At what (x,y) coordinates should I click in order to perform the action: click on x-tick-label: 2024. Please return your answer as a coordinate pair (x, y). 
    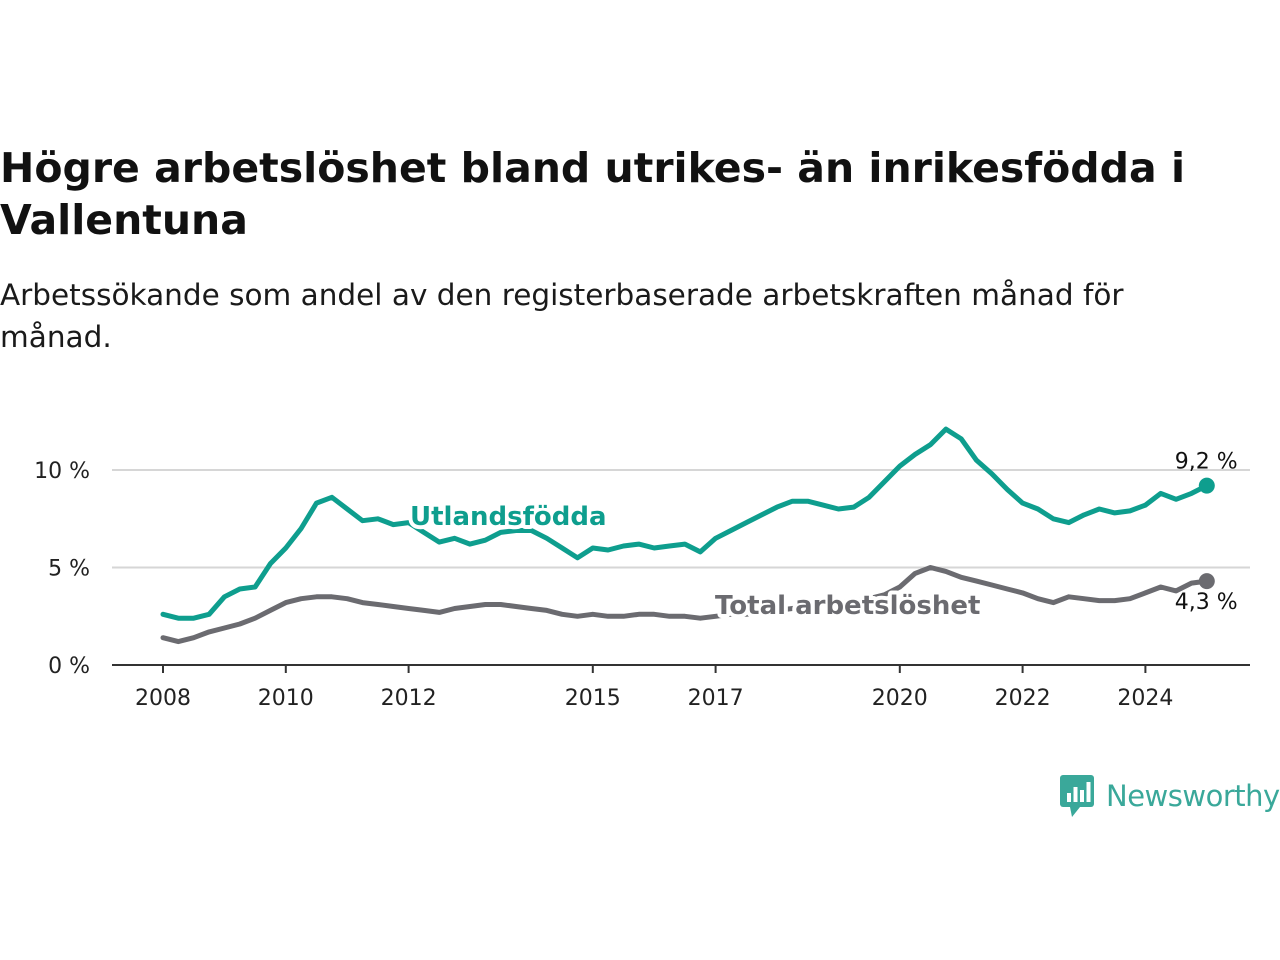
    Looking at the image, I should click on (1145, 698).